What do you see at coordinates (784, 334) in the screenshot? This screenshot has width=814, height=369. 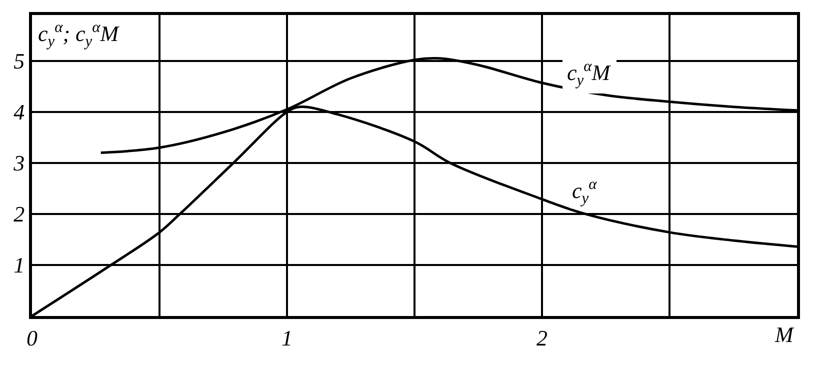 I see `x-axis-title: M` at bounding box center [784, 334].